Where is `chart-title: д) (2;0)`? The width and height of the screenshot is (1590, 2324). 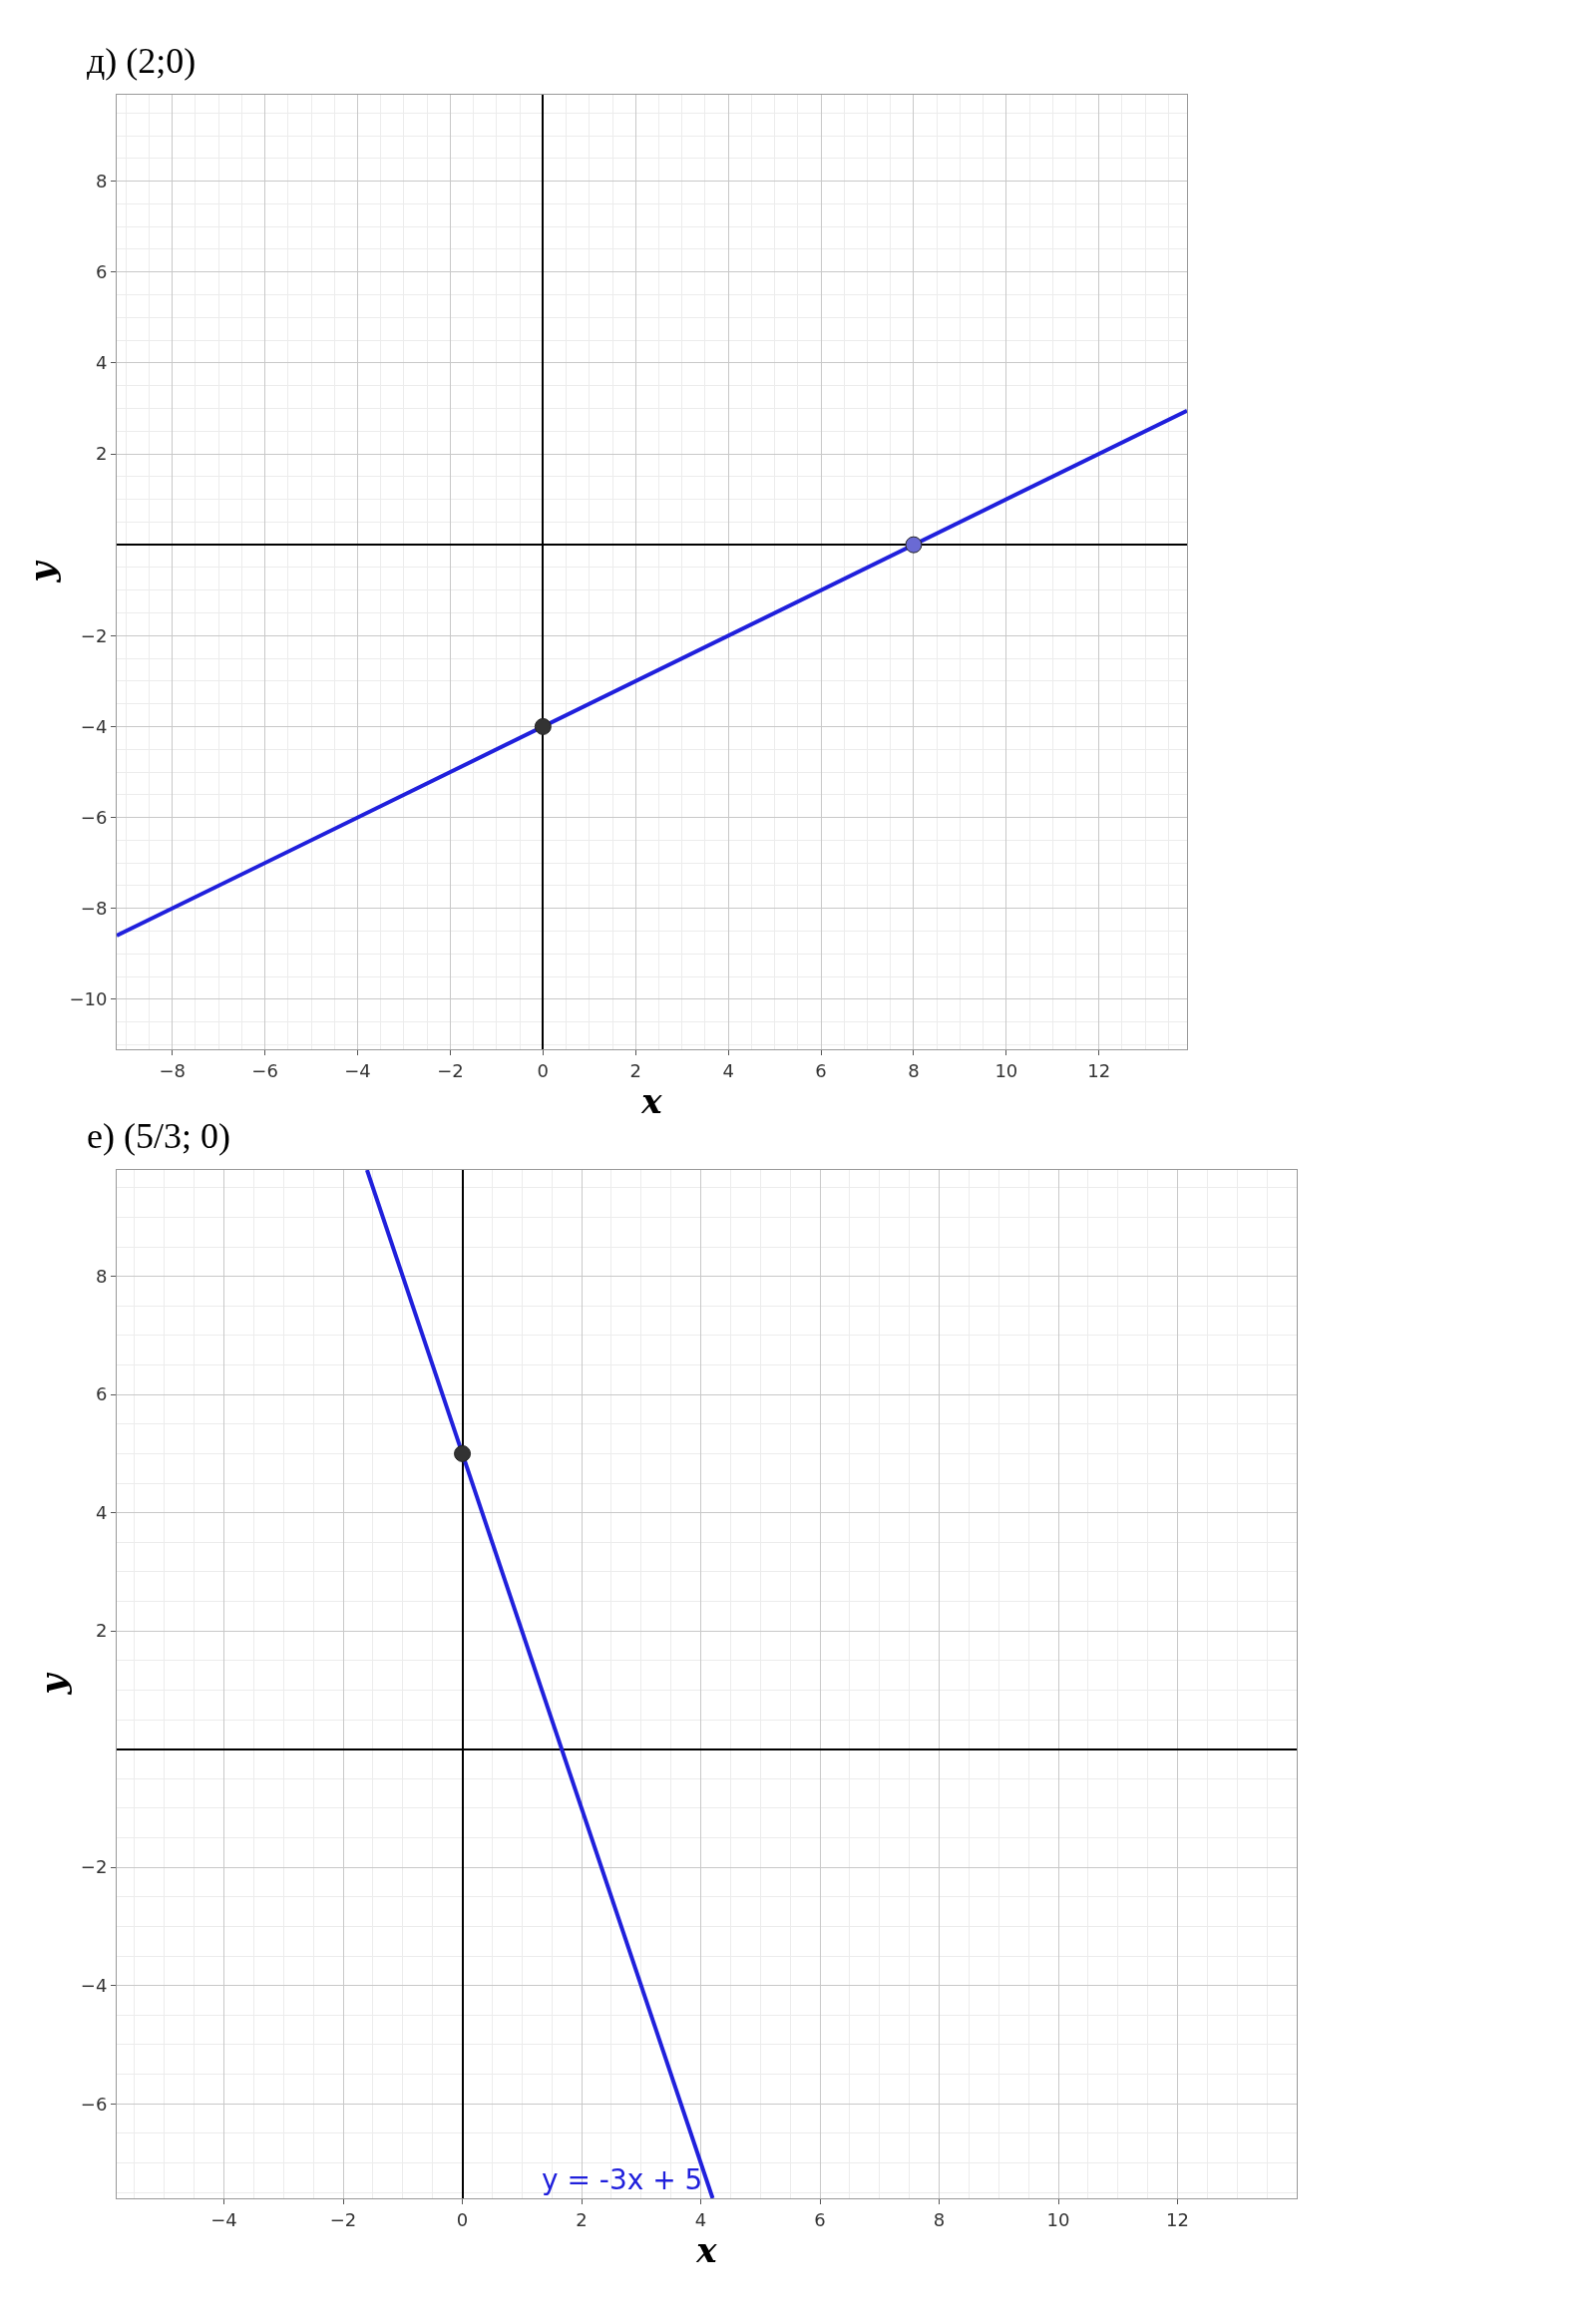 chart-title: д) (2;0) is located at coordinates (142, 61).